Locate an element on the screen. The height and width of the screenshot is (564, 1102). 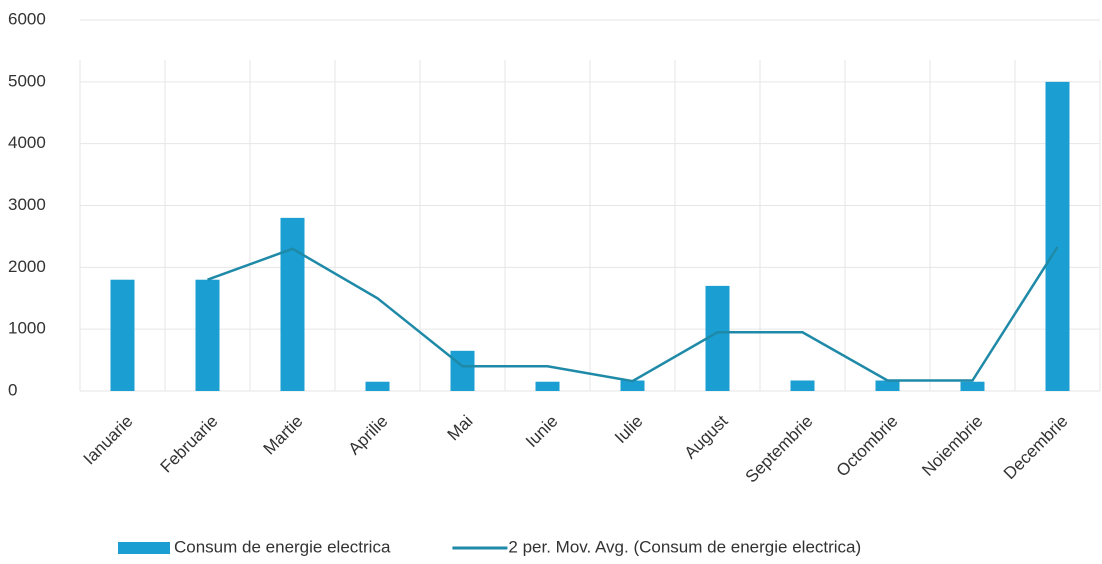
x-tick-label: Noiembrie is located at coordinates (952, 446).